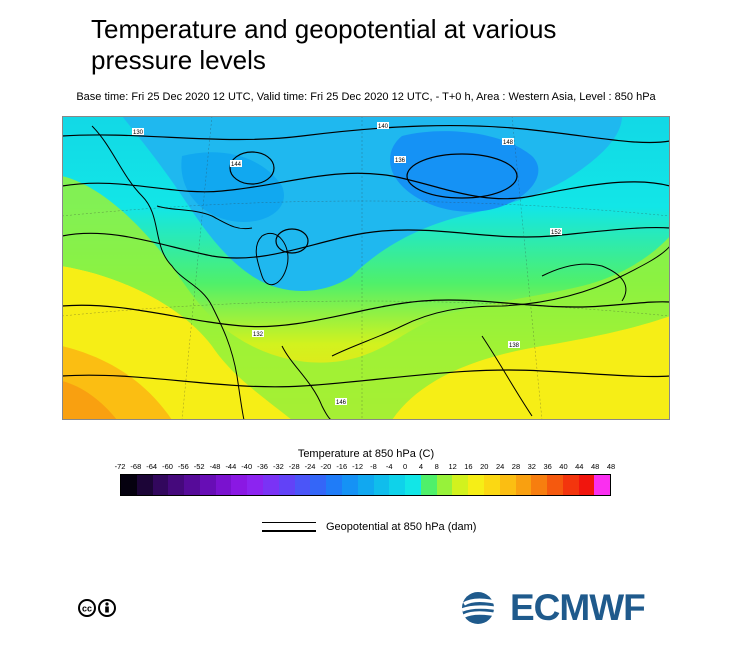  What do you see at coordinates (508, 143) in the screenshot?
I see `contour-label: 148` at bounding box center [508, 143].